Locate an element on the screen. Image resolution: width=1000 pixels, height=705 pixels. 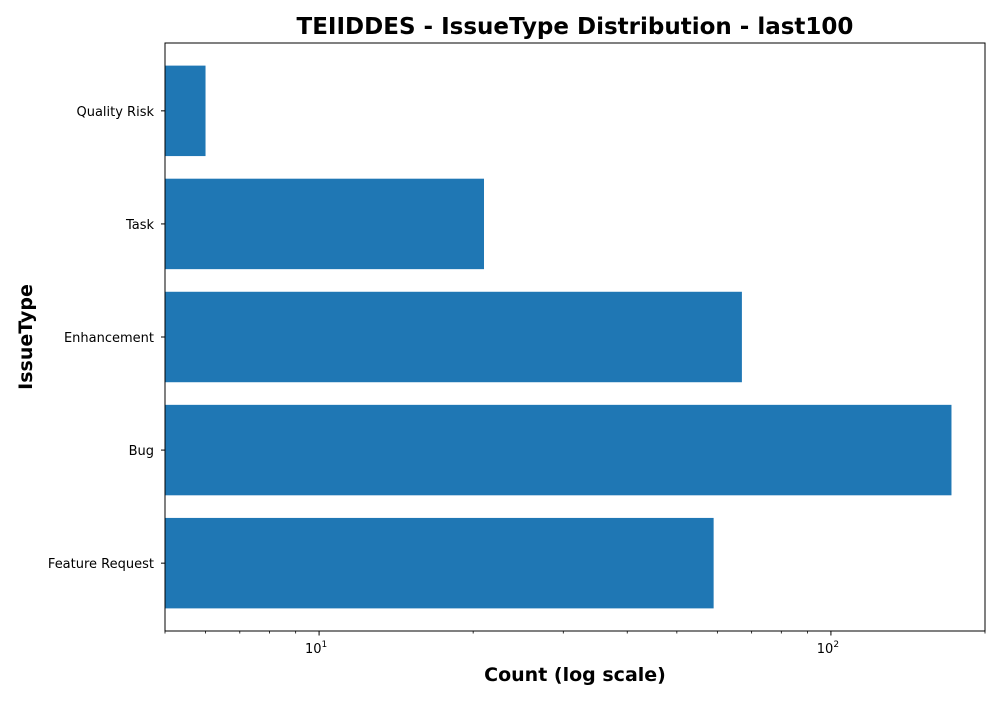
x-axis-label: Count (log scale) is located at coordinates (575, 675).